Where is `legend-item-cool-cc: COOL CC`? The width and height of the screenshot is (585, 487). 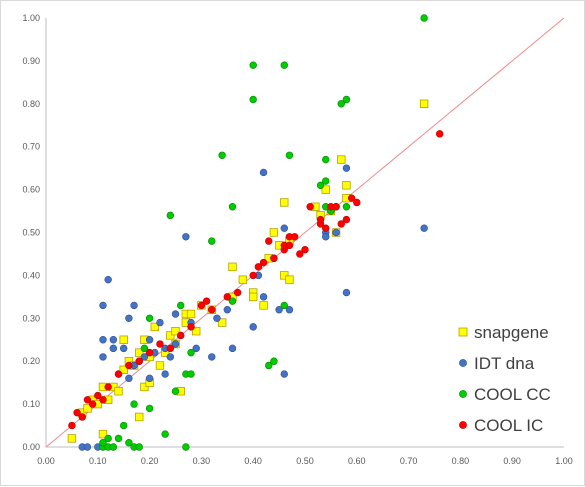 legend-item-cool-cc: COOL CC is located at coordinates (505, 394).